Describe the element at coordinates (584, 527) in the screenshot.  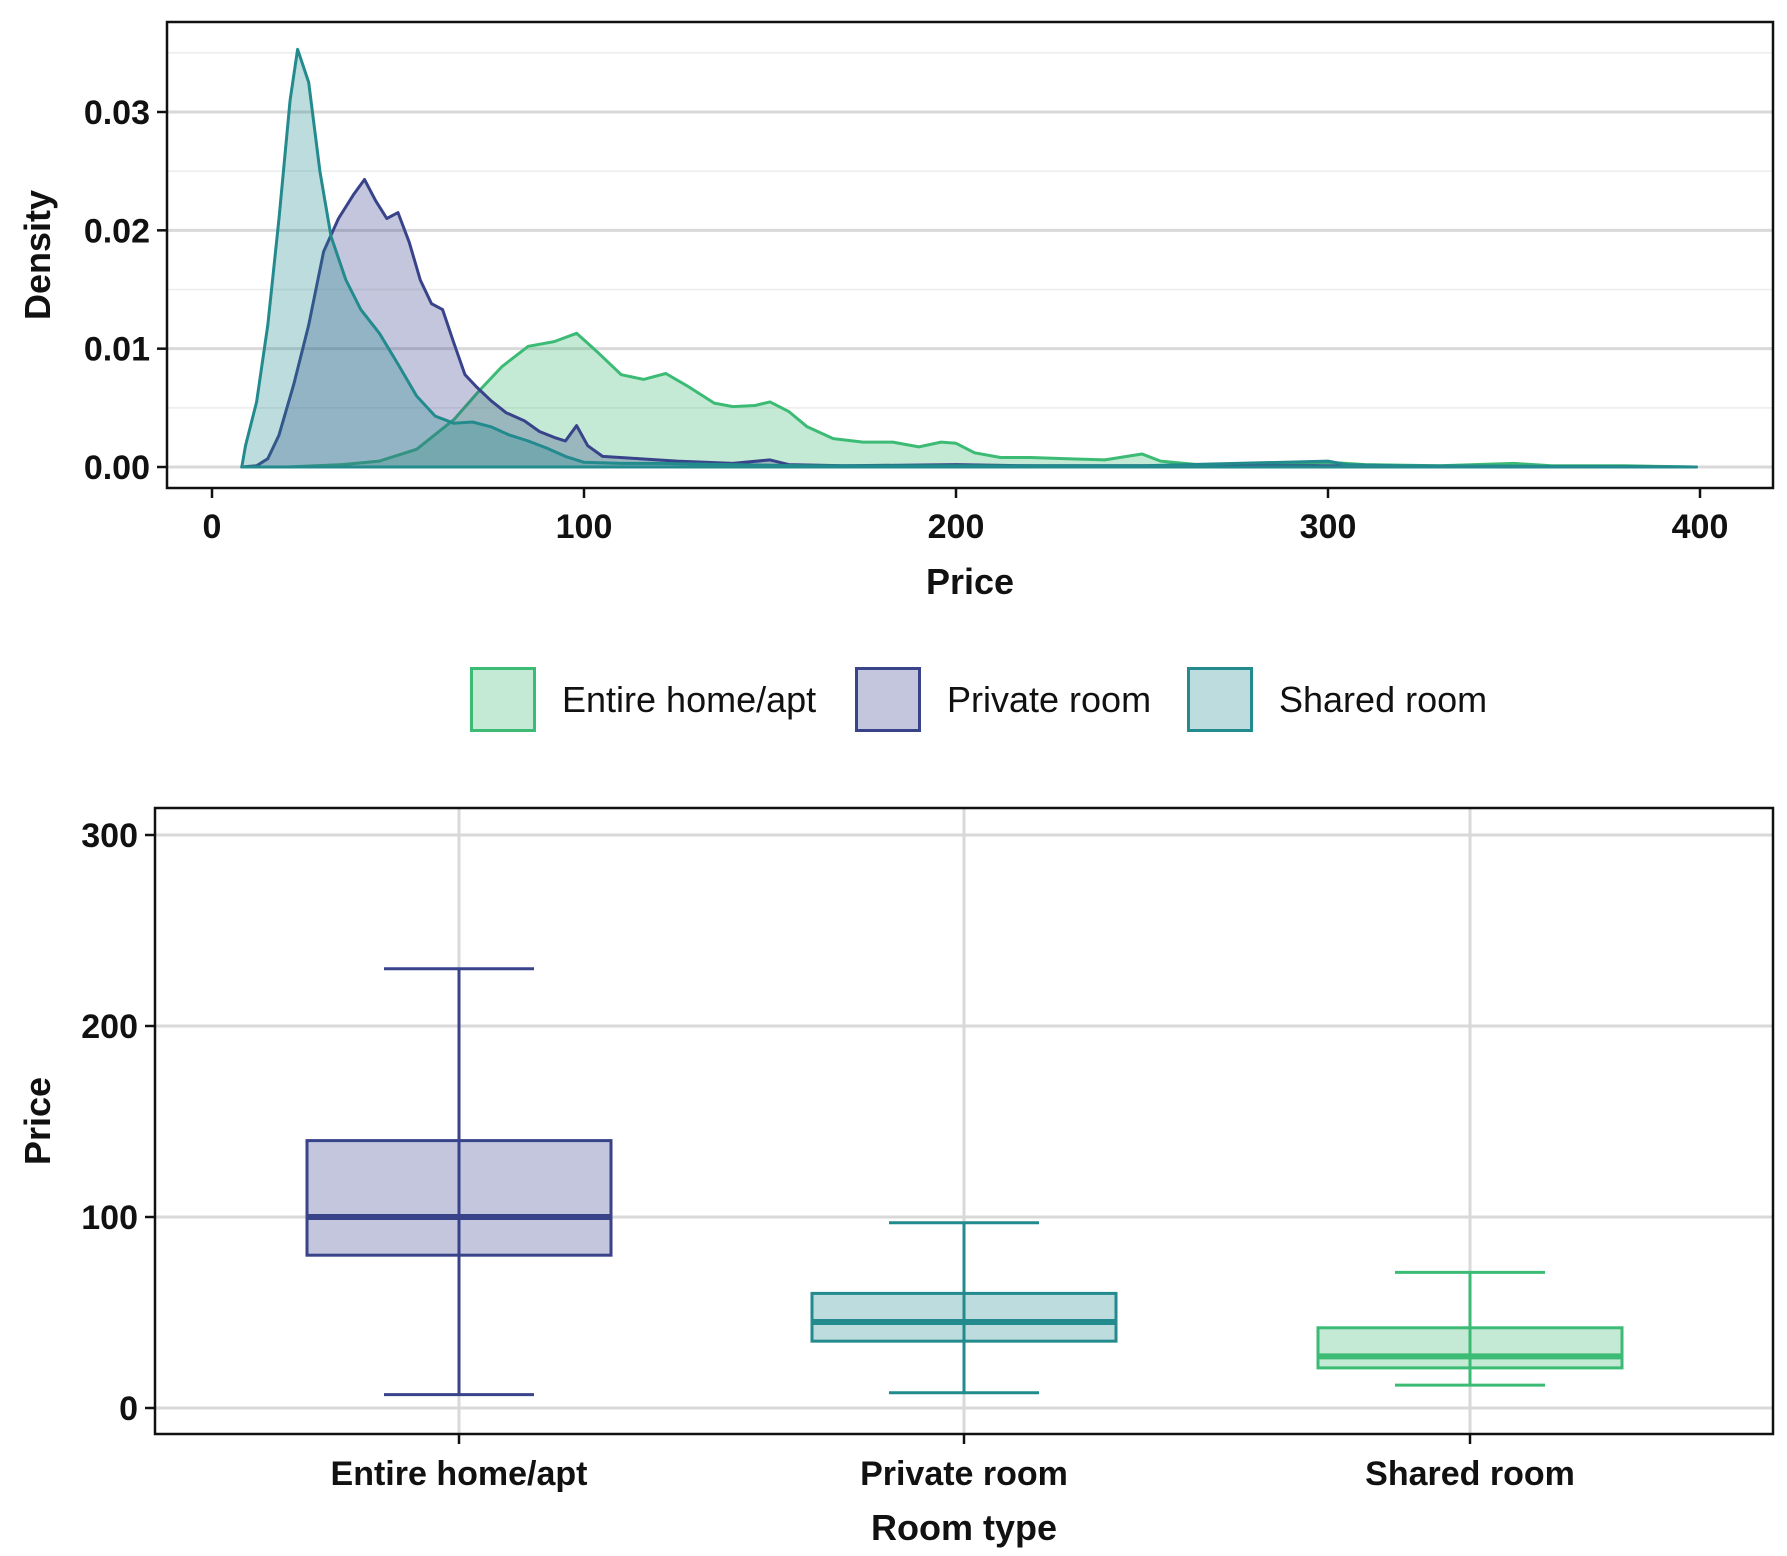
I see `density-x-tick-label: 100` at that location.